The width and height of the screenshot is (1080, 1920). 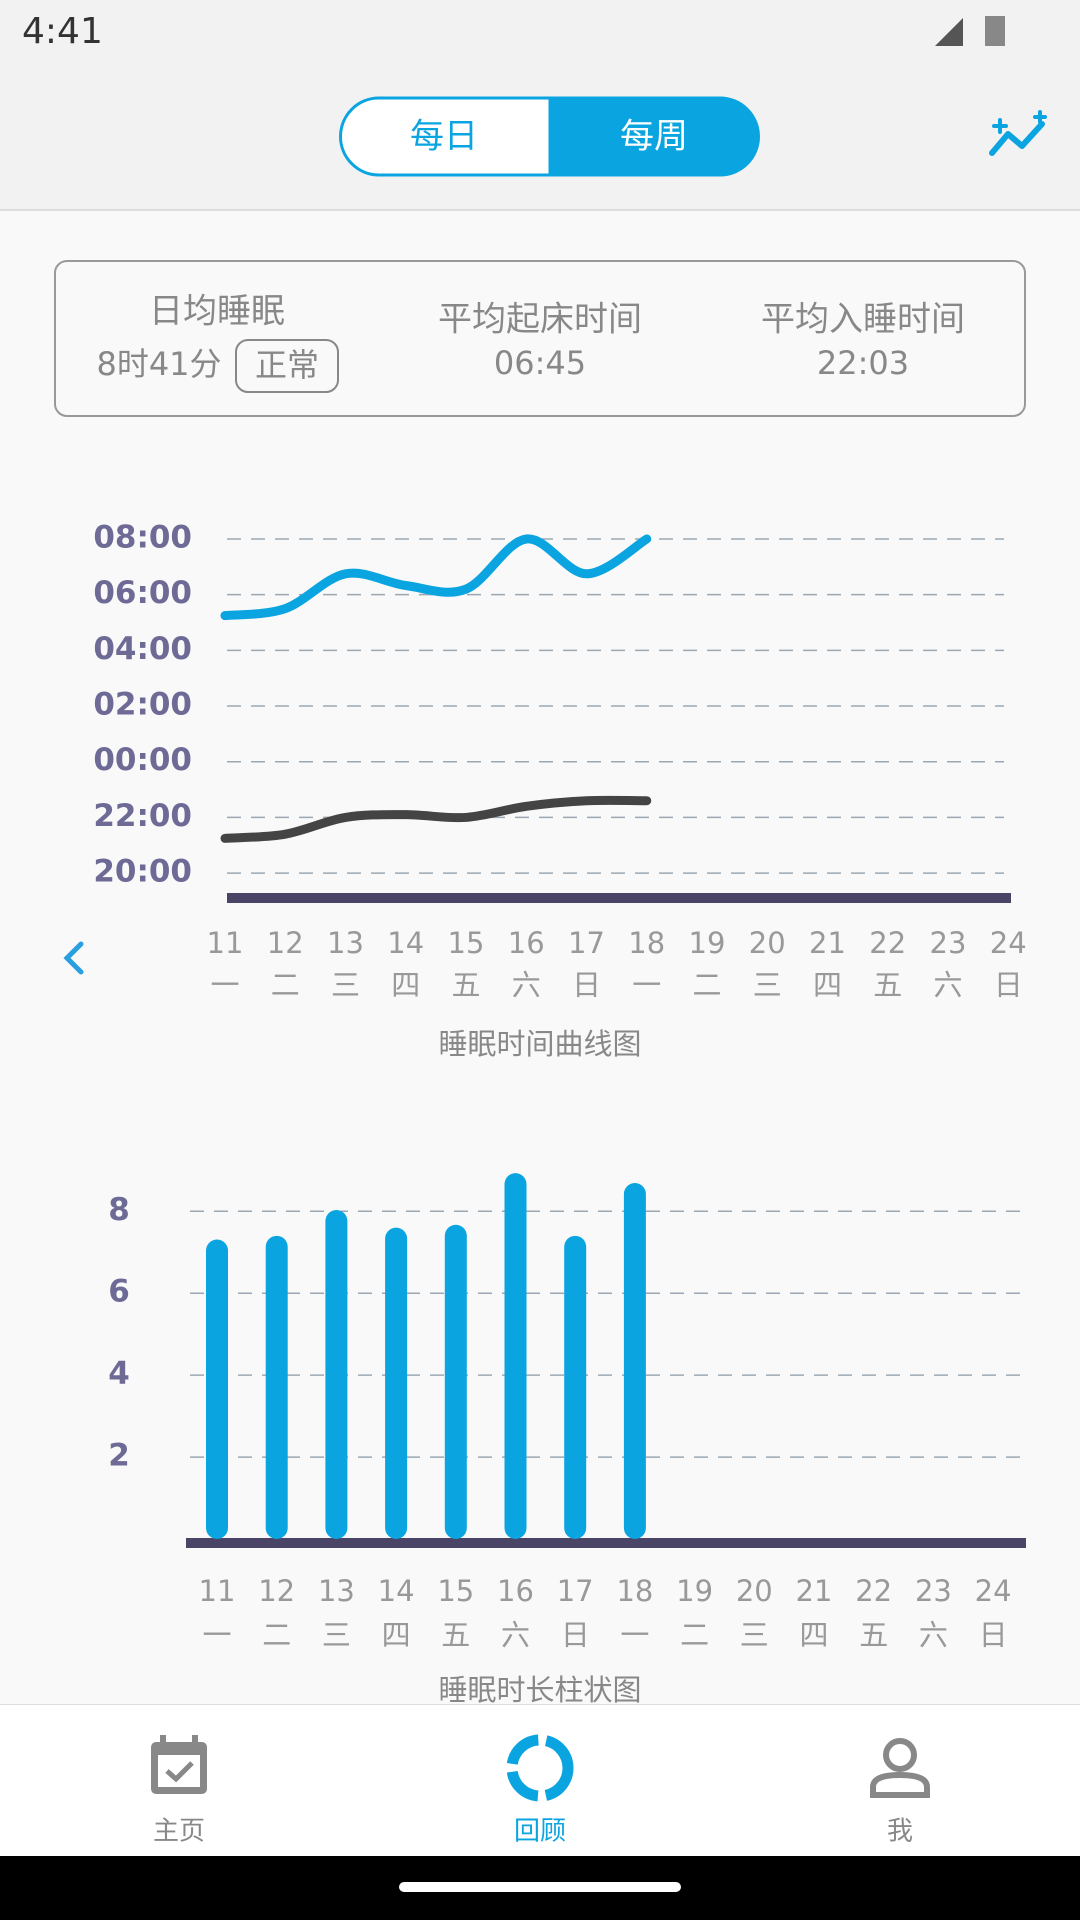 I want to click on status-text: 正常, so click(x=287, y=365).